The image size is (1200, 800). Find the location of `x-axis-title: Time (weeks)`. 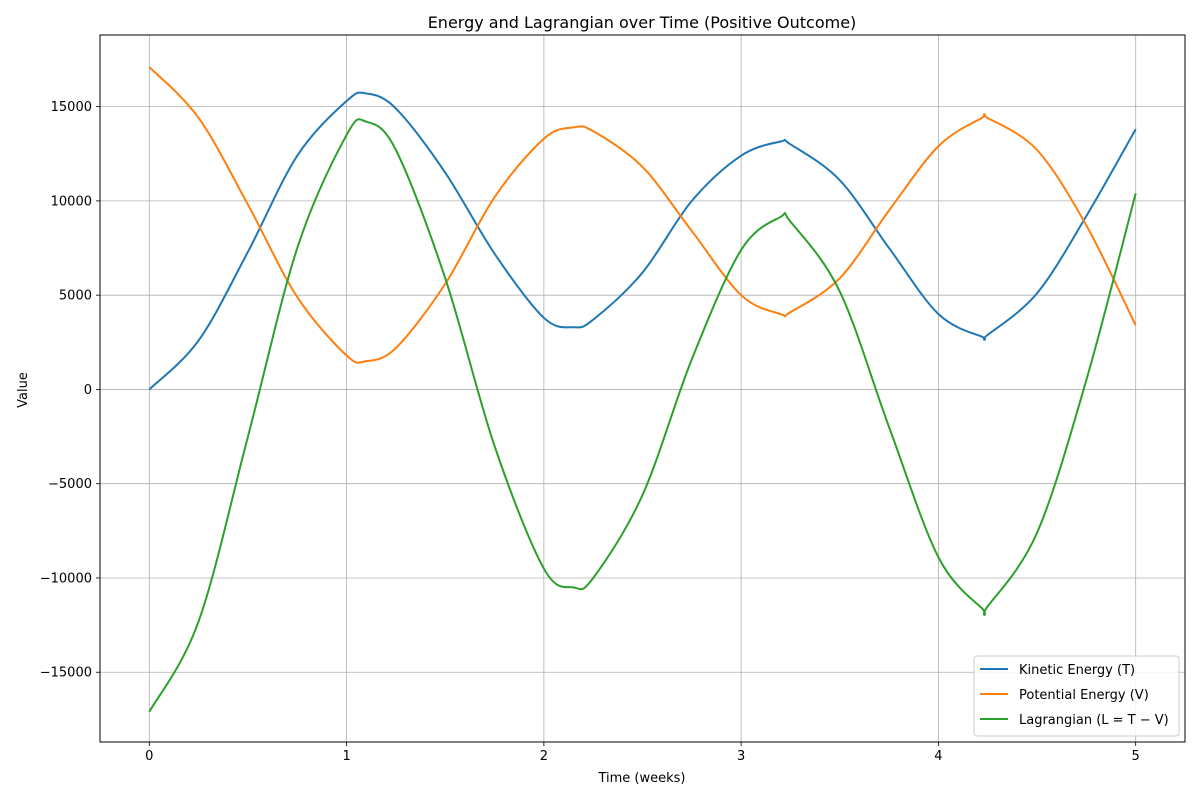

x-axis-title: Time (weeks) is located at coordinates (641, 778).